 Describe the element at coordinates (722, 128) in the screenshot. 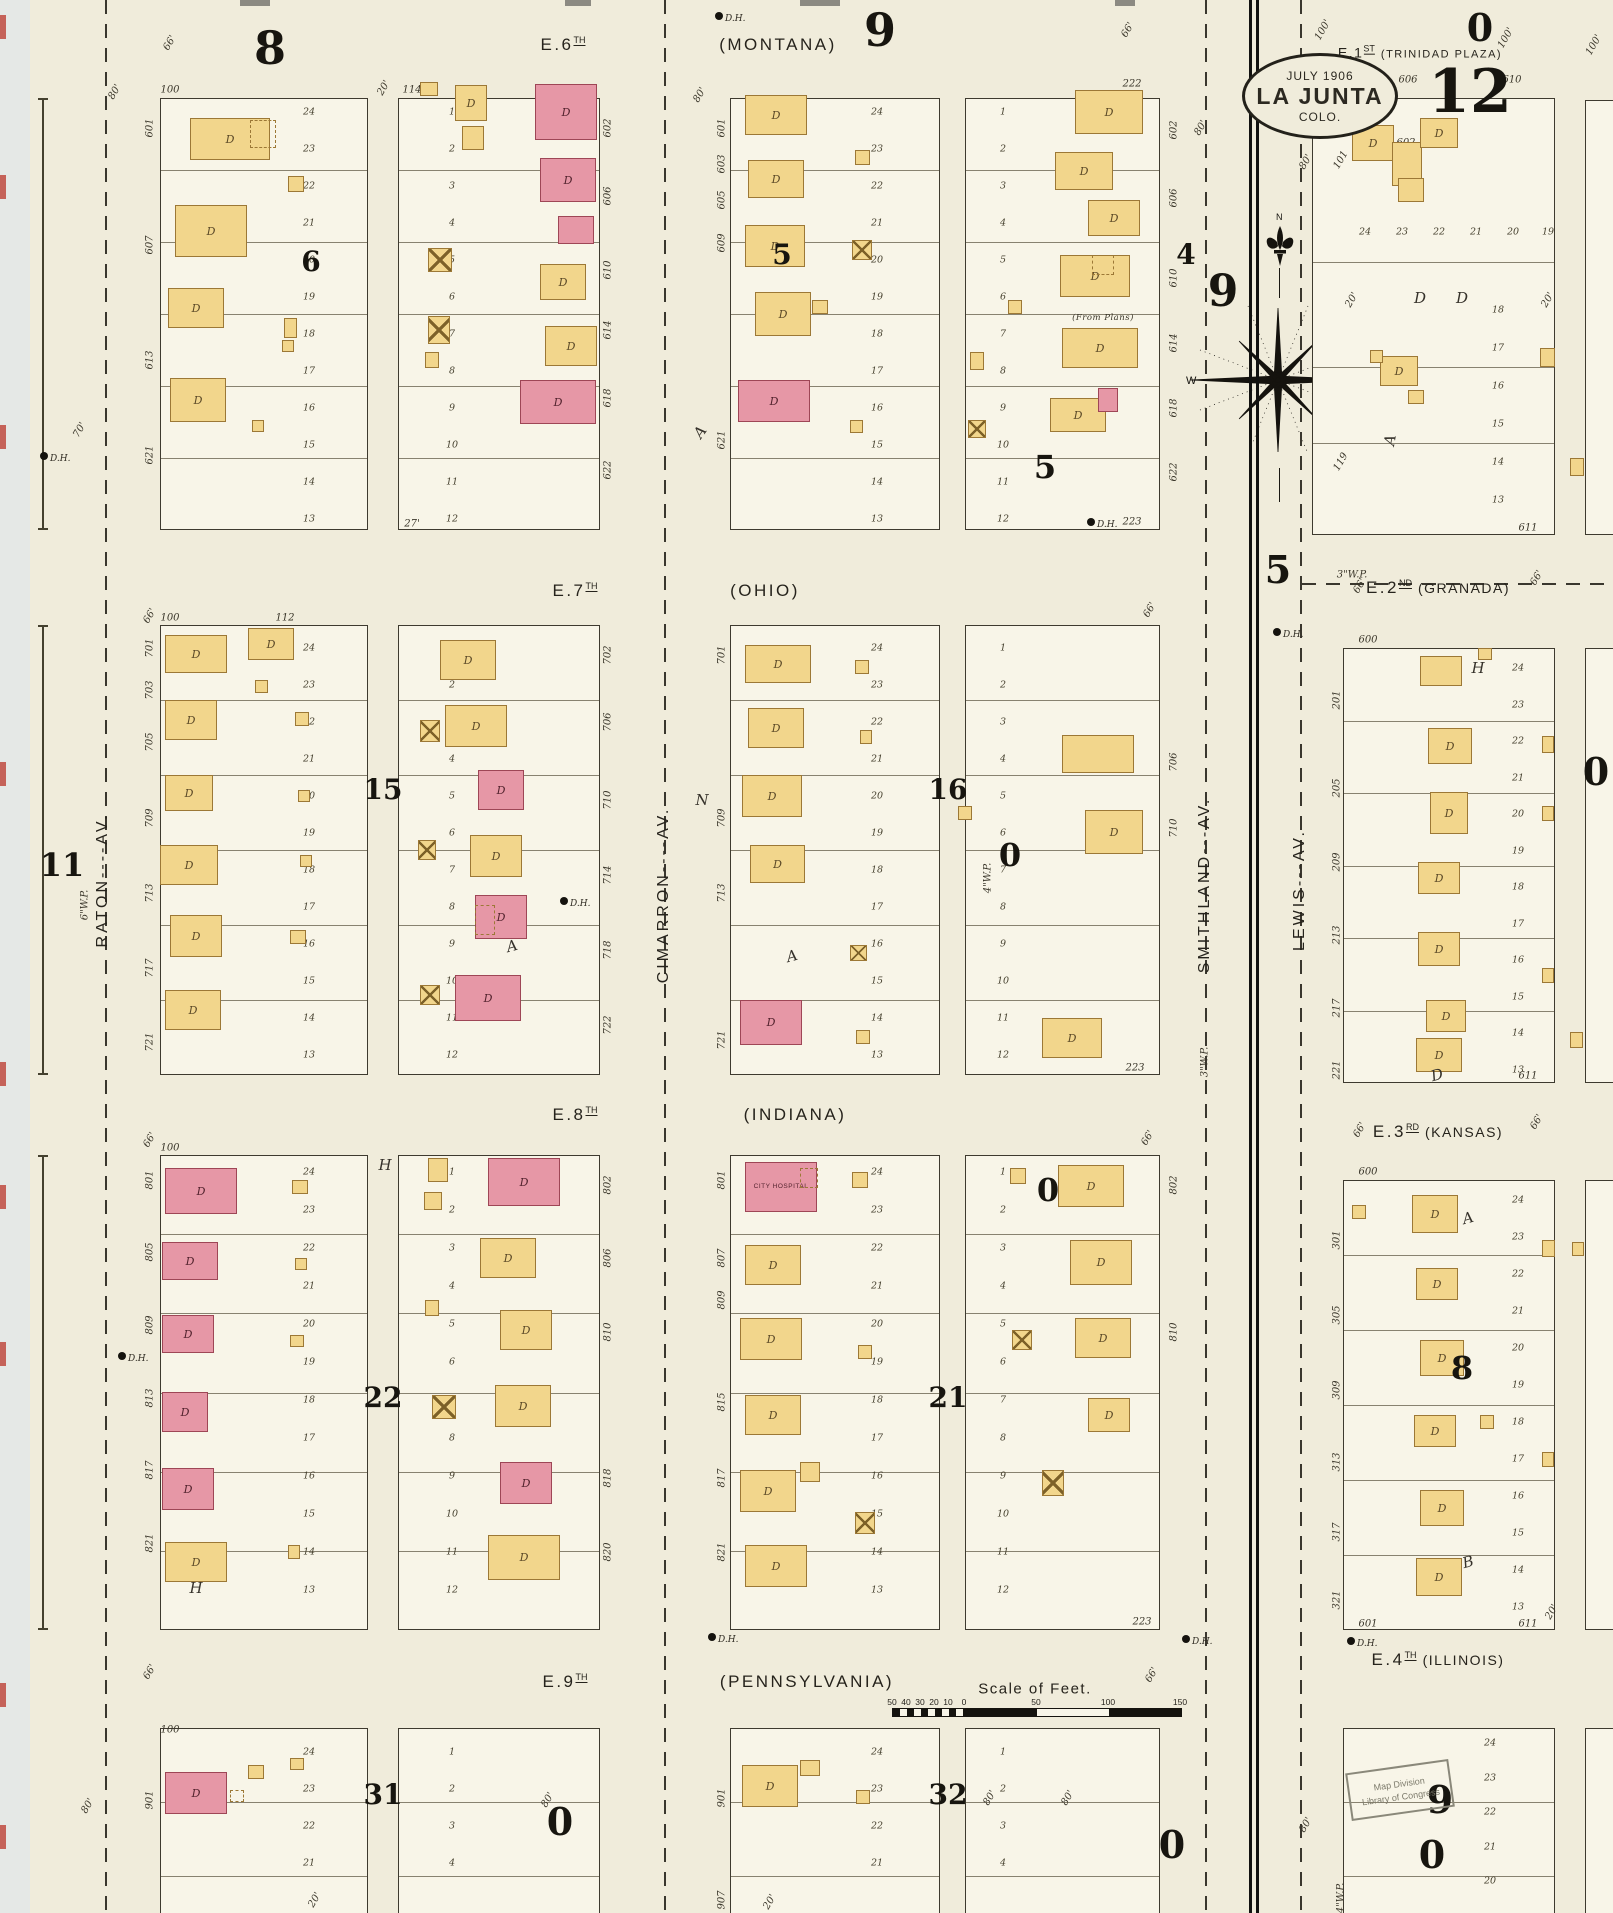

I see `house-number: 601` at that location.